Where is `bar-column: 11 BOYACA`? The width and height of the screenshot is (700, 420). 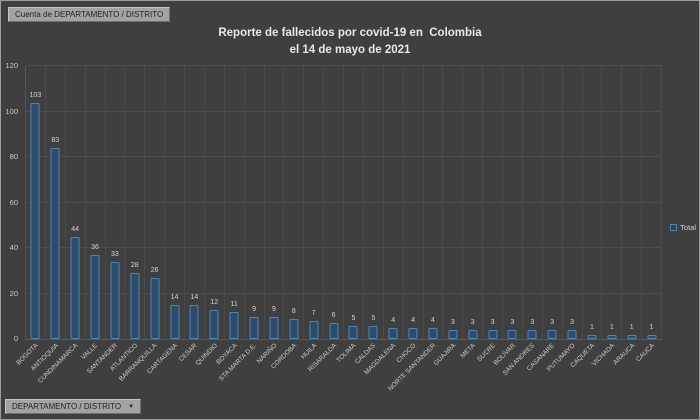
bar-column: 11 BOYACA is located at coordinates (230, 216).